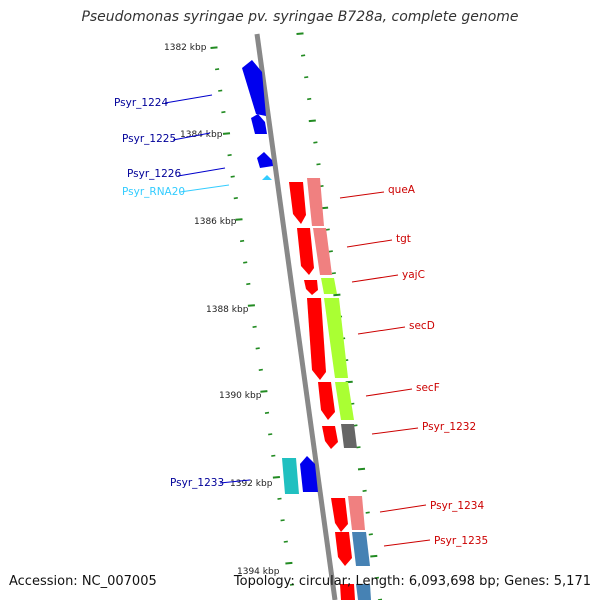 This screenshot has height=600, width=600. What do you see at coordinates (141, 103) in the screenshot?
I see `gene-label-psyr-1224: Psyr_1224` at bounding box center [141, 103].